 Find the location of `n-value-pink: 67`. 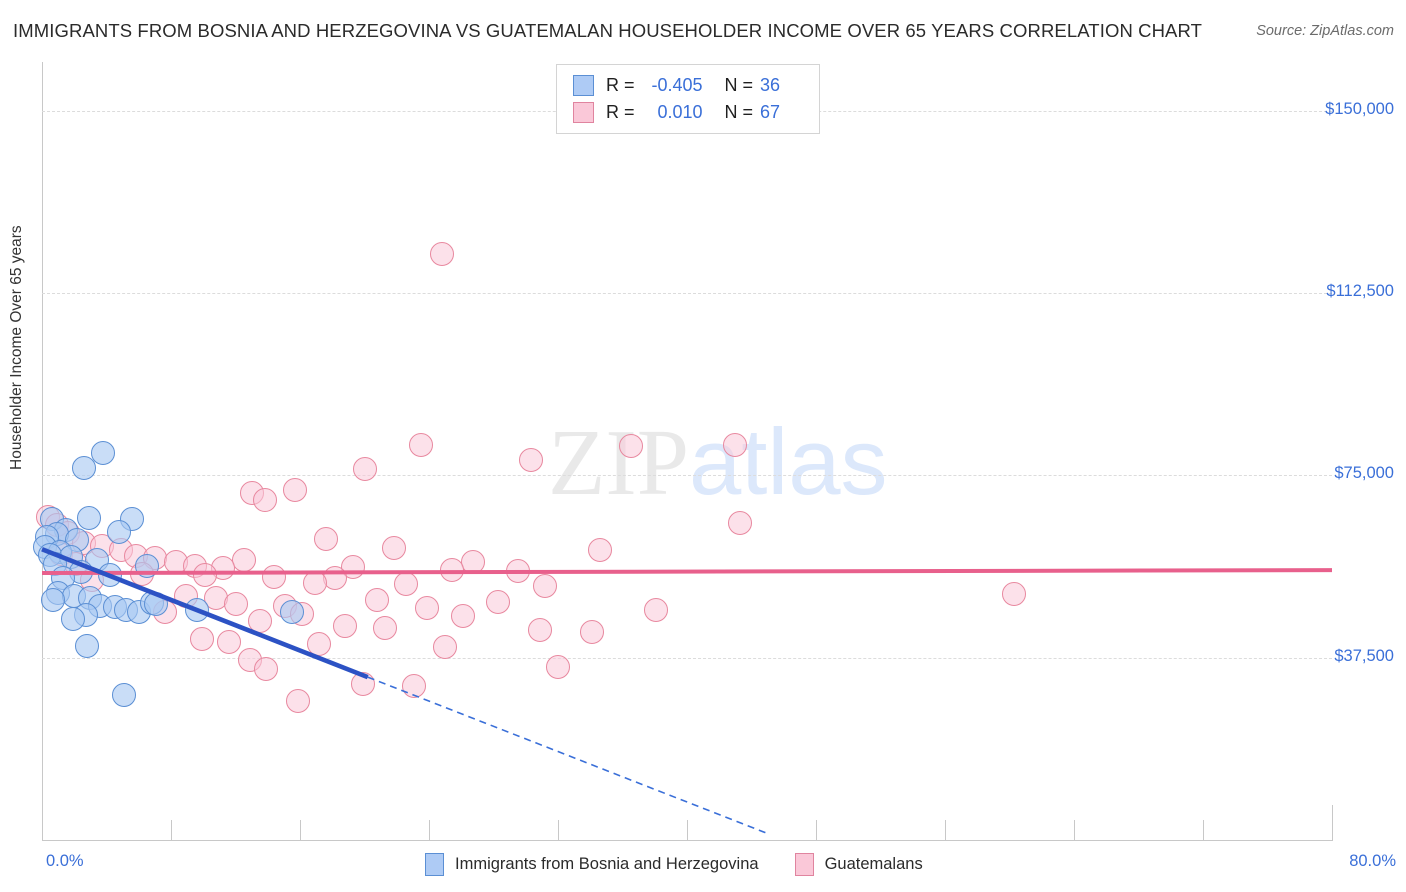

n-value-pink: 67 is located at coordinates (770, 111).